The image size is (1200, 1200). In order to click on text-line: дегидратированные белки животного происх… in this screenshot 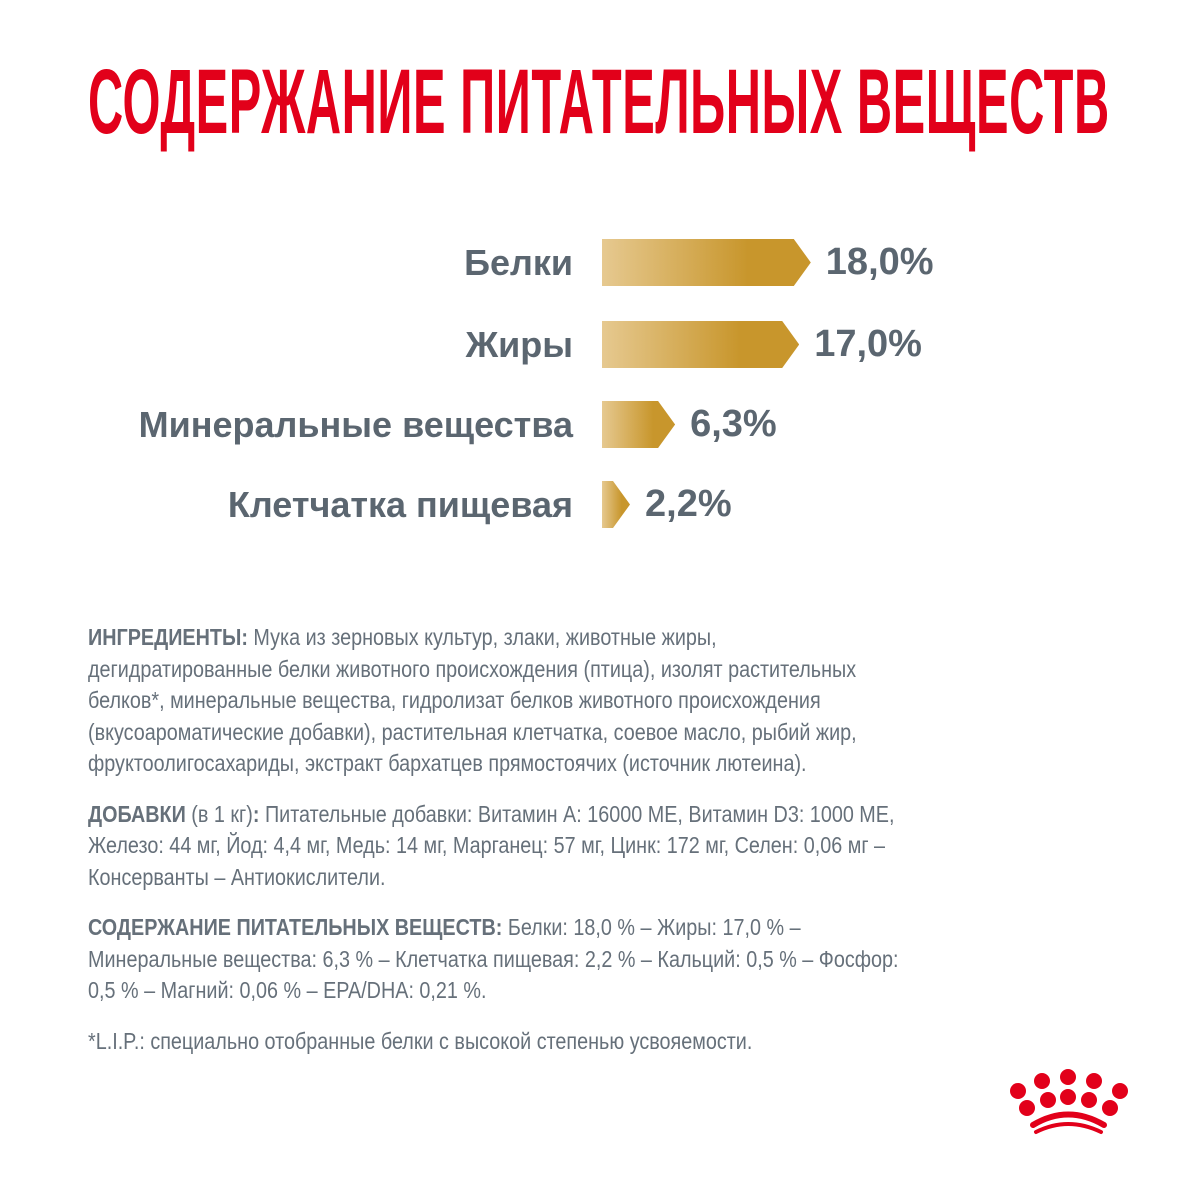, I will do `click(535, 670)`.